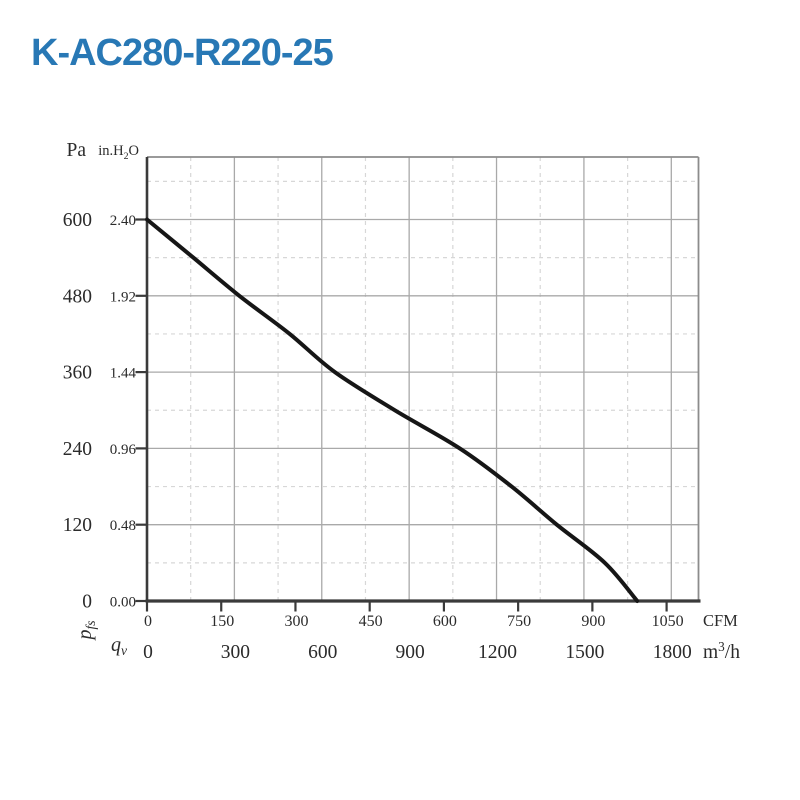 This screenshot has height=800, width=800. Describe the element at coordinates (721, 651) in the screenshot. I see `x-unit-label-m3h: m3/h` at that location.